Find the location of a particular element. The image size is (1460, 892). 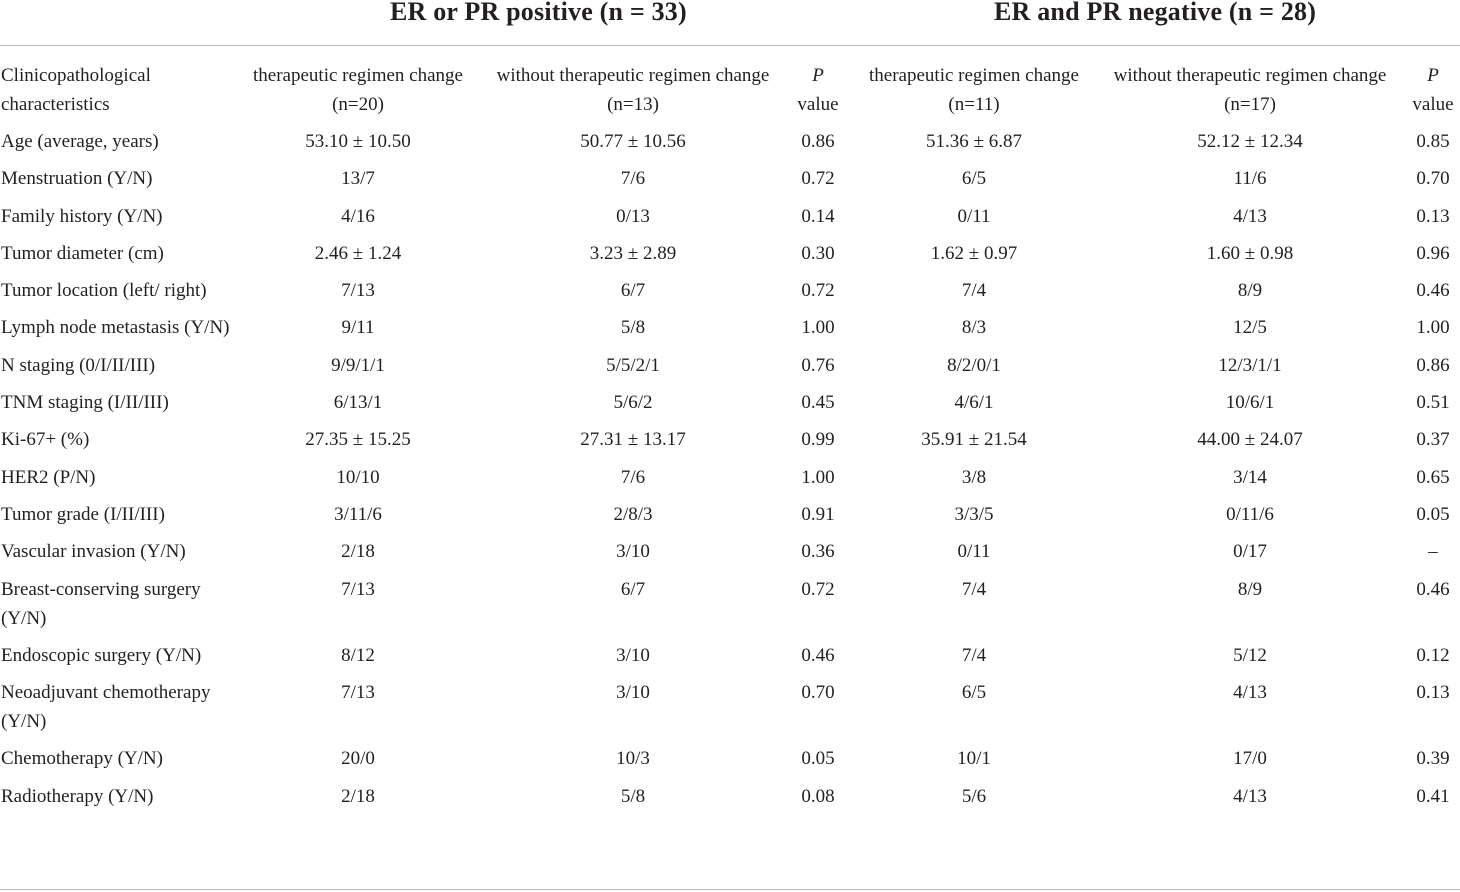

cell-p-value-positive: 0.30 is located at coordinates (818, 253).